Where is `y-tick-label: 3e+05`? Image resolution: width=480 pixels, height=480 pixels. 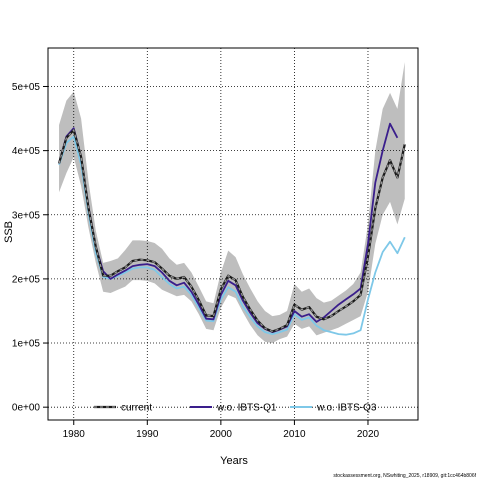
y-tick-label: 3e+05 is located at coordinates (26, 215).